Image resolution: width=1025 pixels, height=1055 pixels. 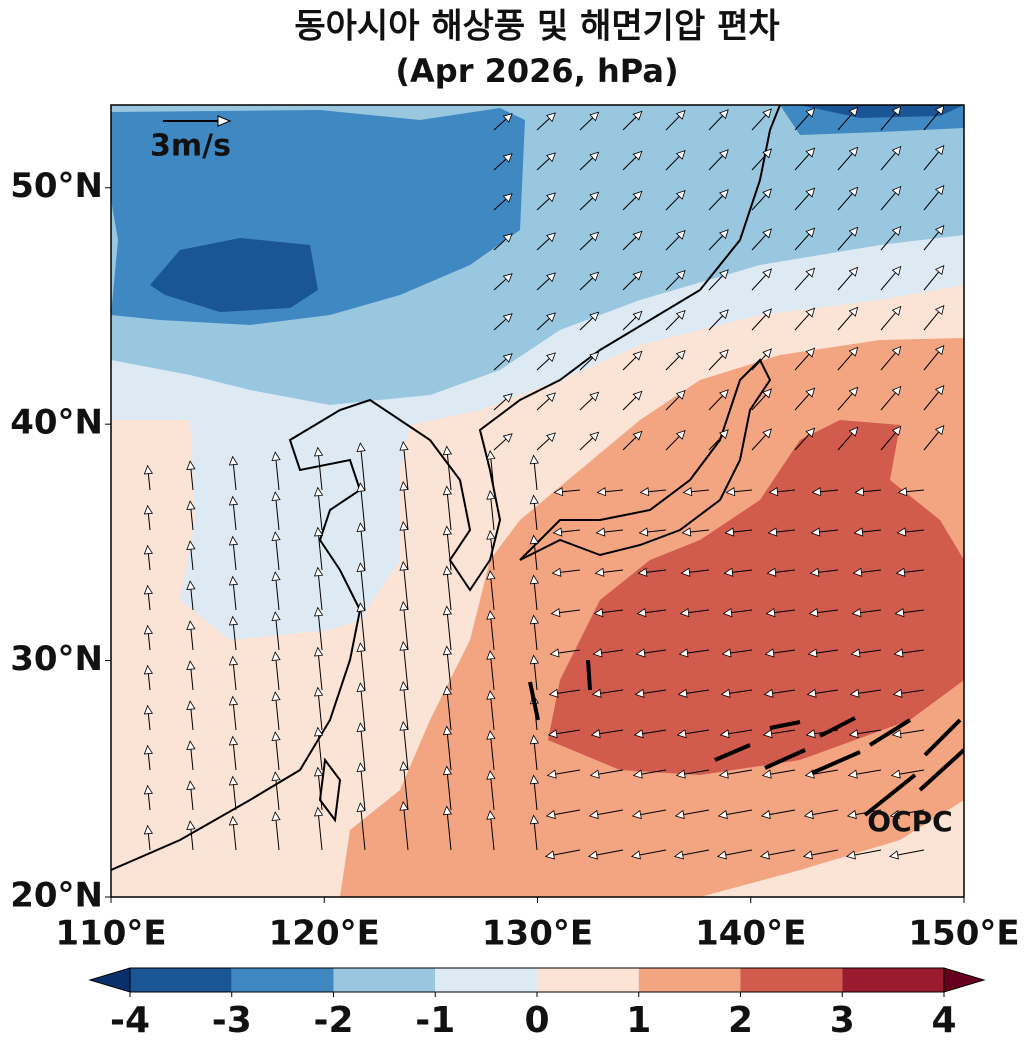 What do you see at coordinates (56, 659) in the screenshot?
I see `y-tick-label: 30°N` at bounding box center [56, 659].